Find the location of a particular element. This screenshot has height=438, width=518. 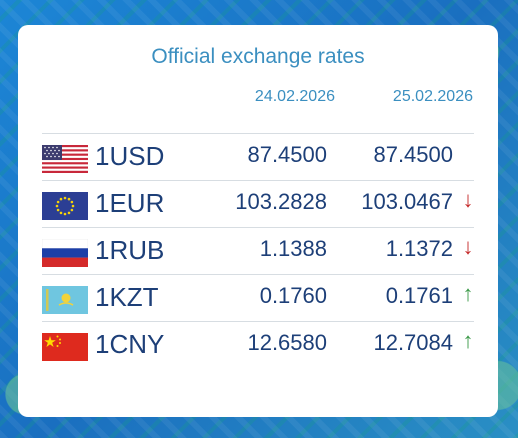

currency-code: 1EUR is located at coordinates (130, 203).